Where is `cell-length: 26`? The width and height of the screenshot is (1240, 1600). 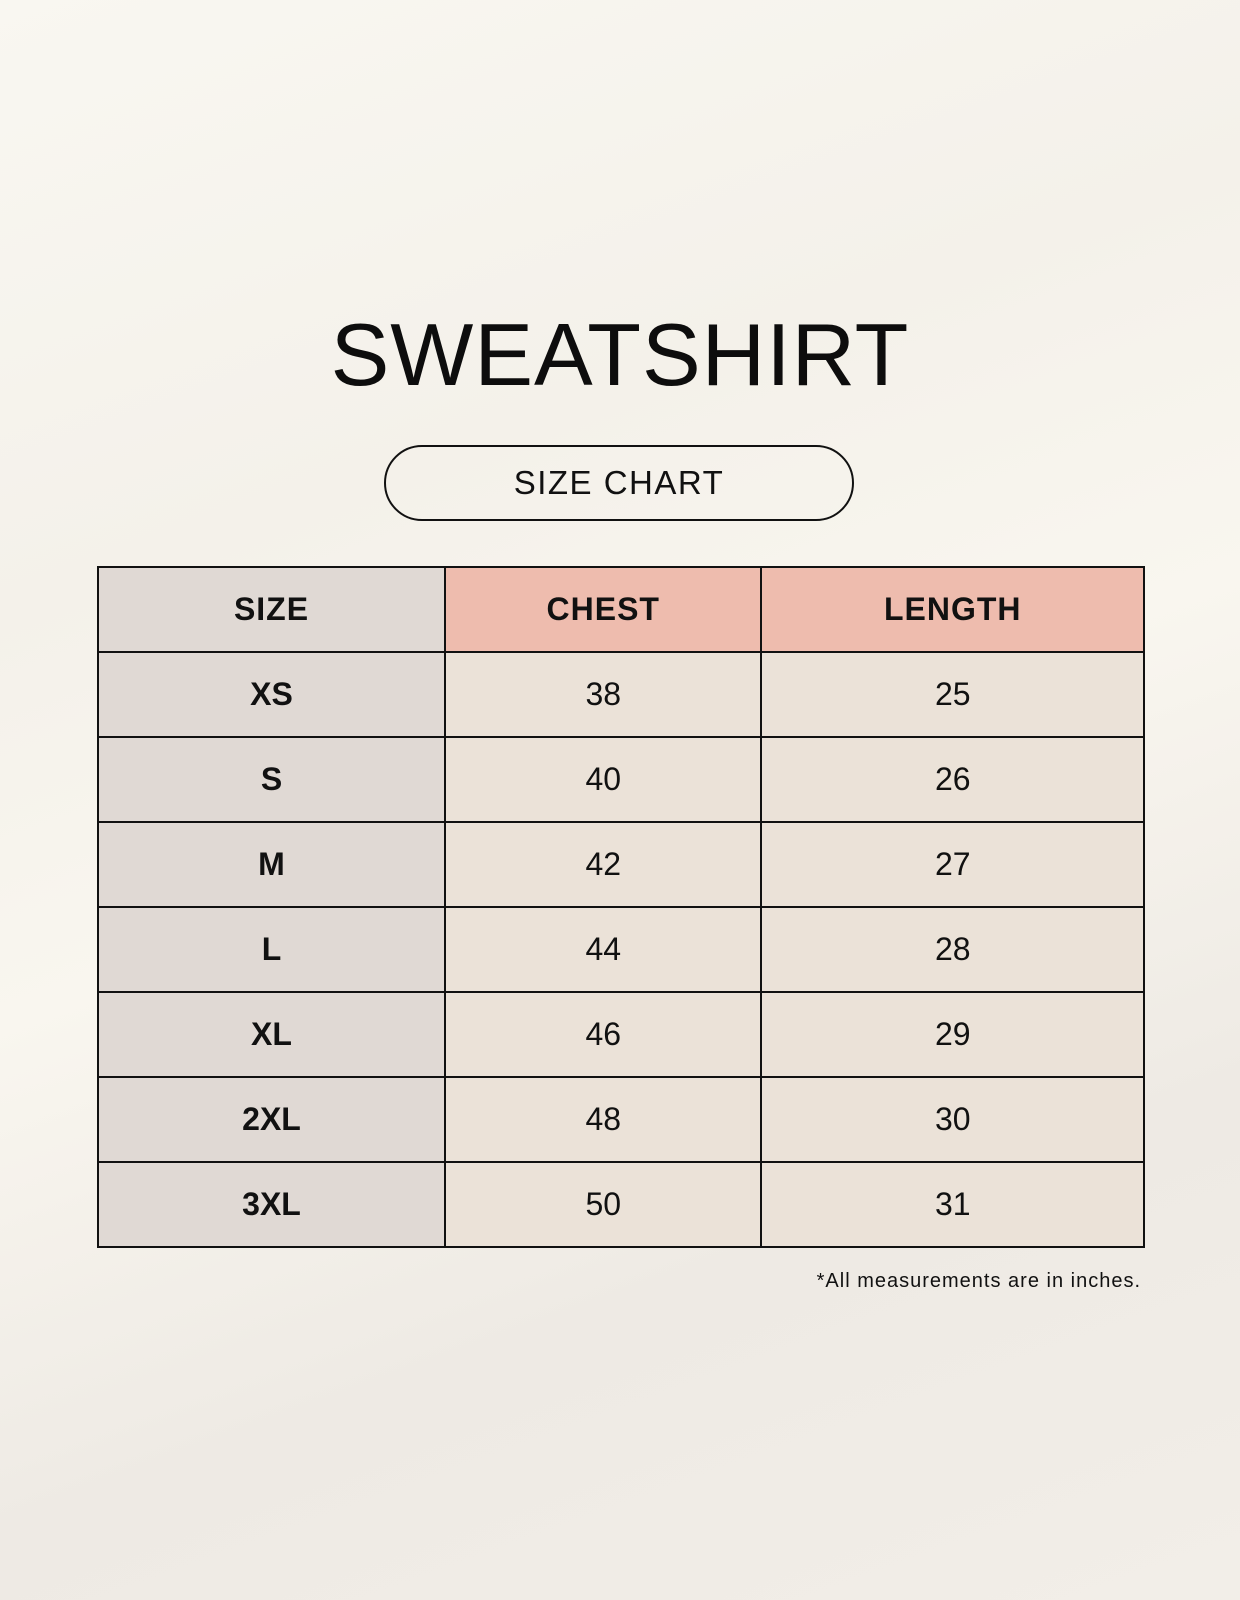 cell-length: 26 is located at coordinates (952, 779).